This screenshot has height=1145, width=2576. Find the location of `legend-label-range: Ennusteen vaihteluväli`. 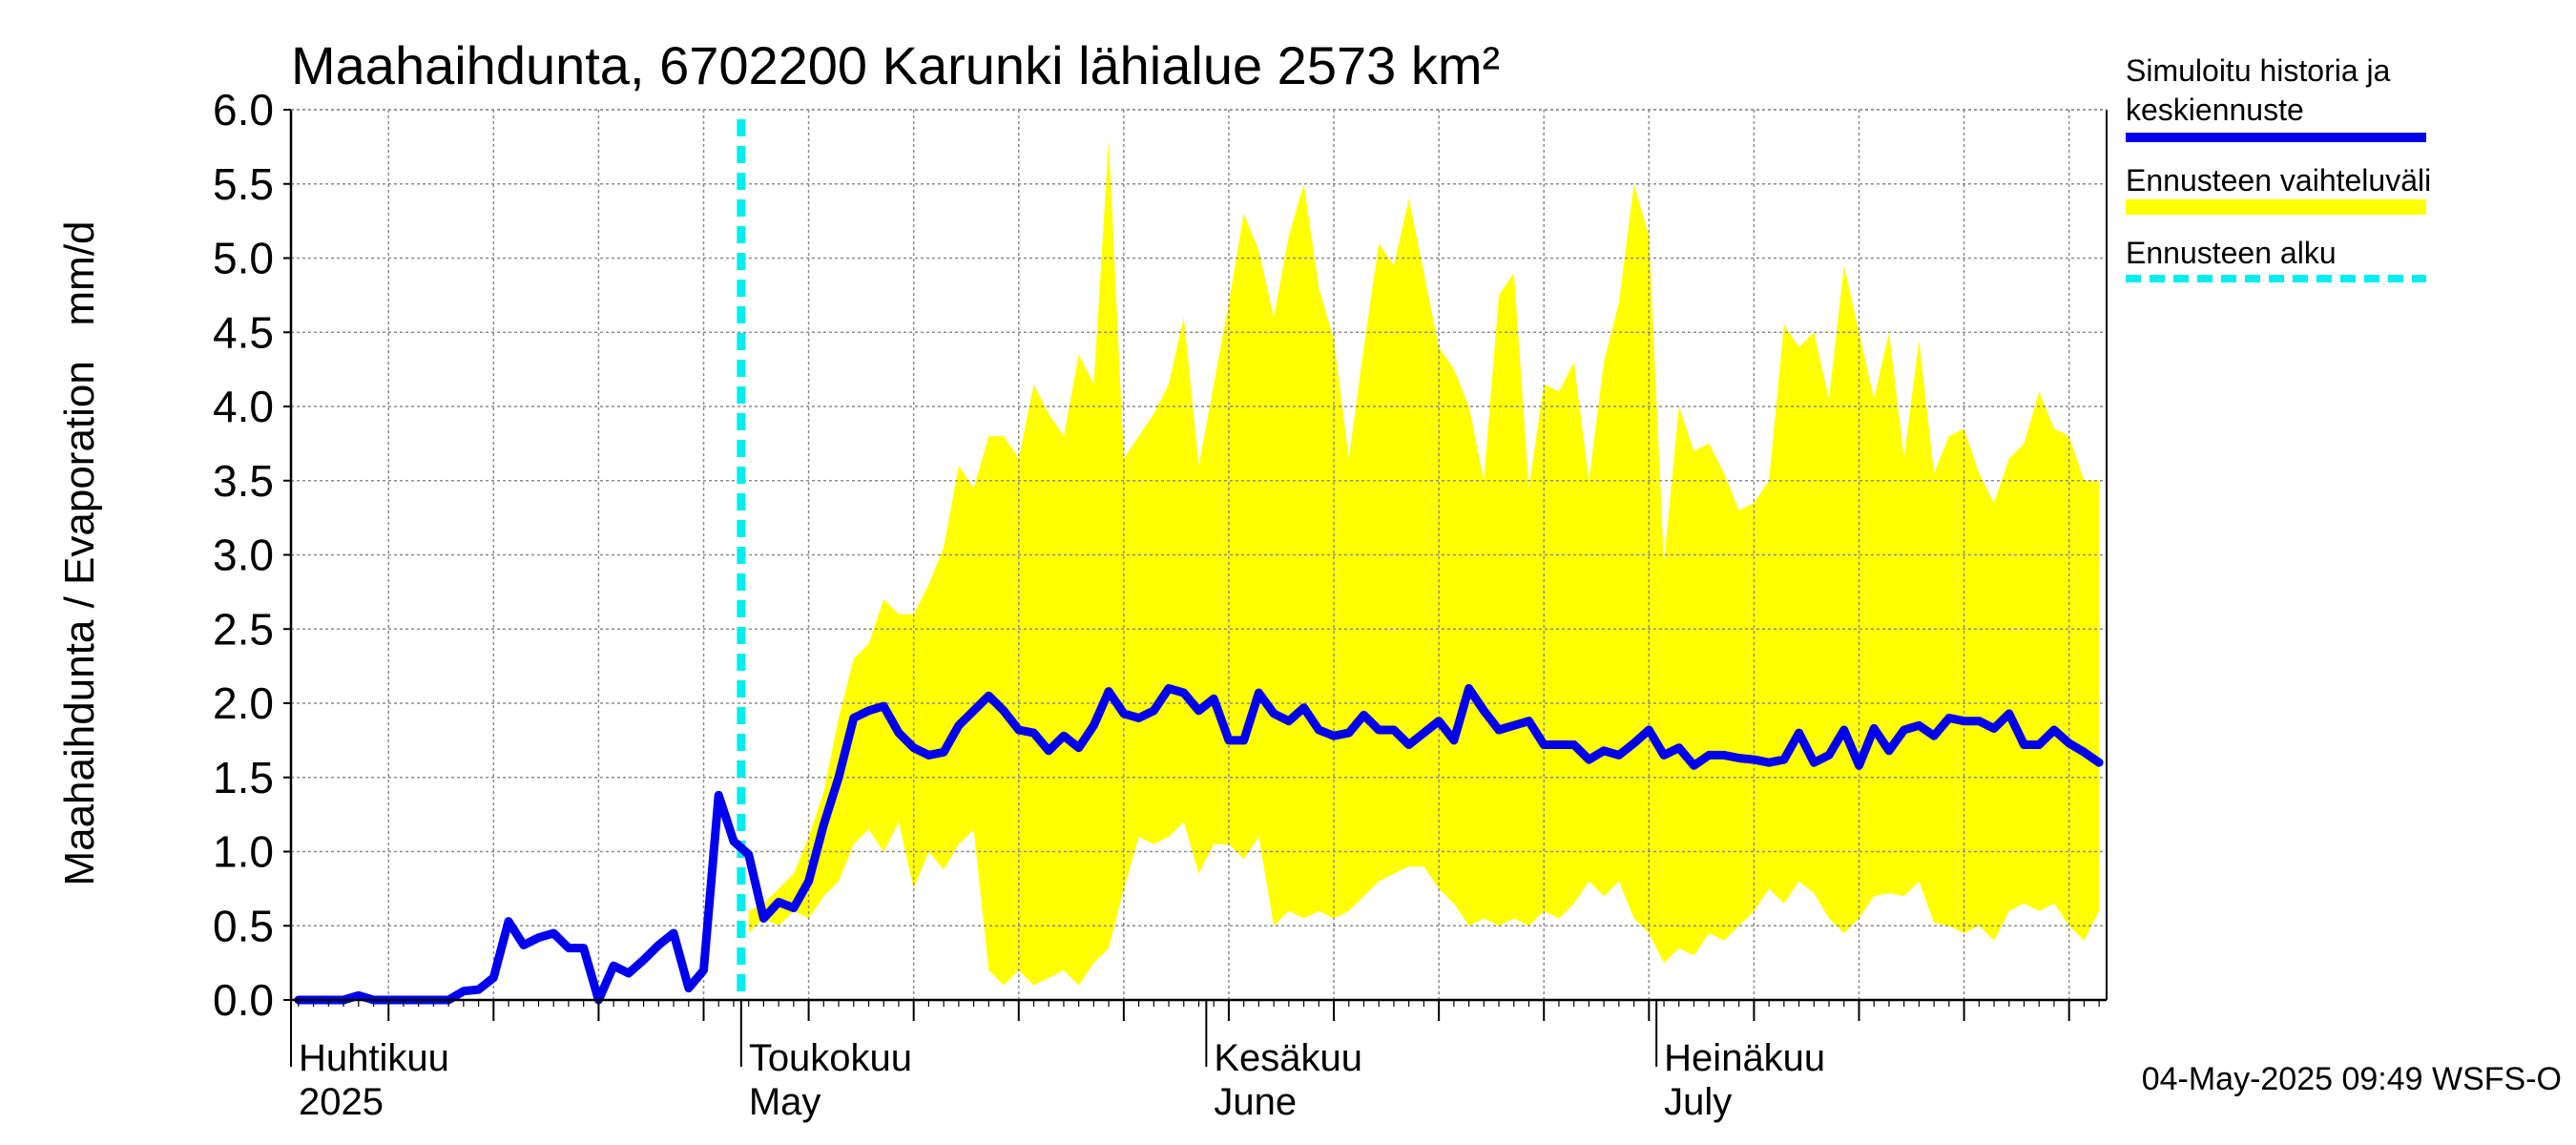

legend-label-range: Ennusteen vaihteluväli is located at coordinates (2278, 180).